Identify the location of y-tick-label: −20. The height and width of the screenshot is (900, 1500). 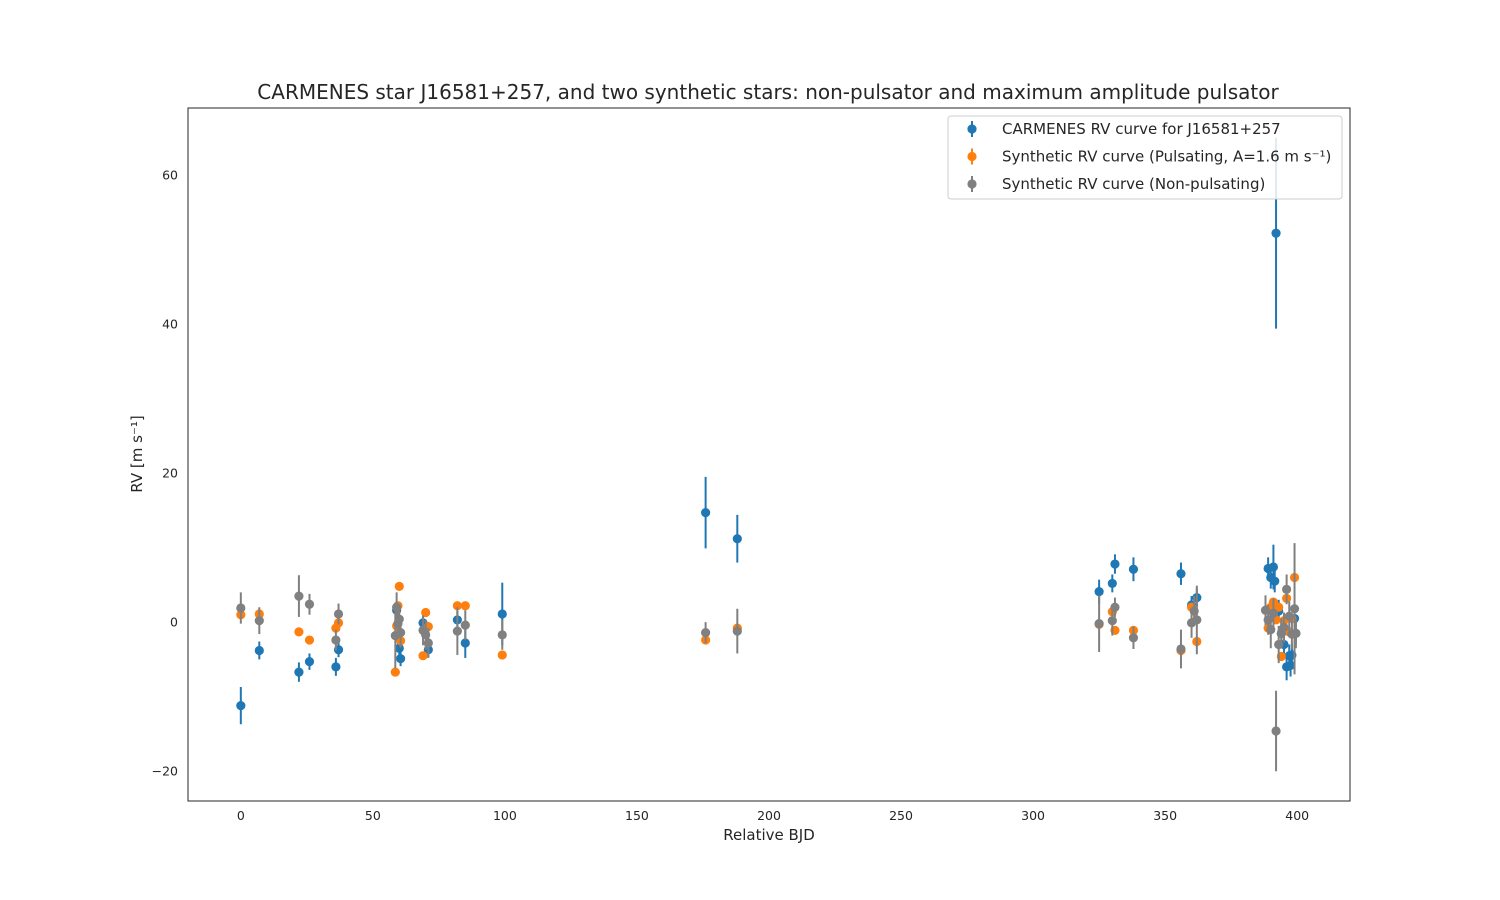
(165, 771).